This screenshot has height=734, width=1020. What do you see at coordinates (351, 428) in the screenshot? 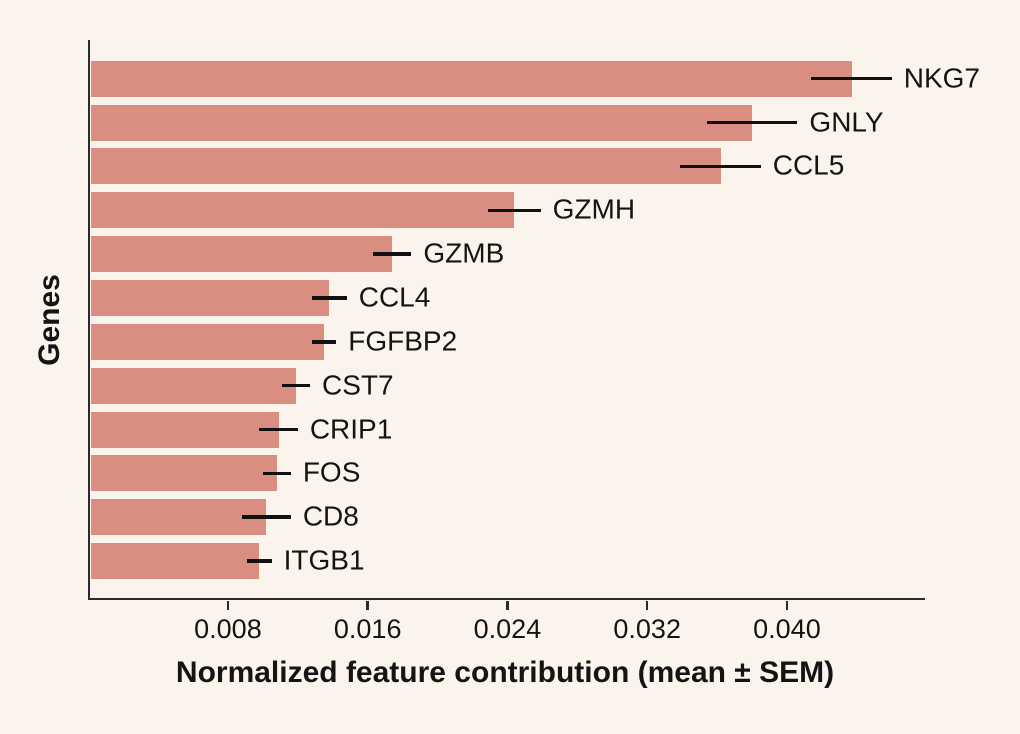
I see `bar-label: CRIP1` at bounding box center [351, 428].